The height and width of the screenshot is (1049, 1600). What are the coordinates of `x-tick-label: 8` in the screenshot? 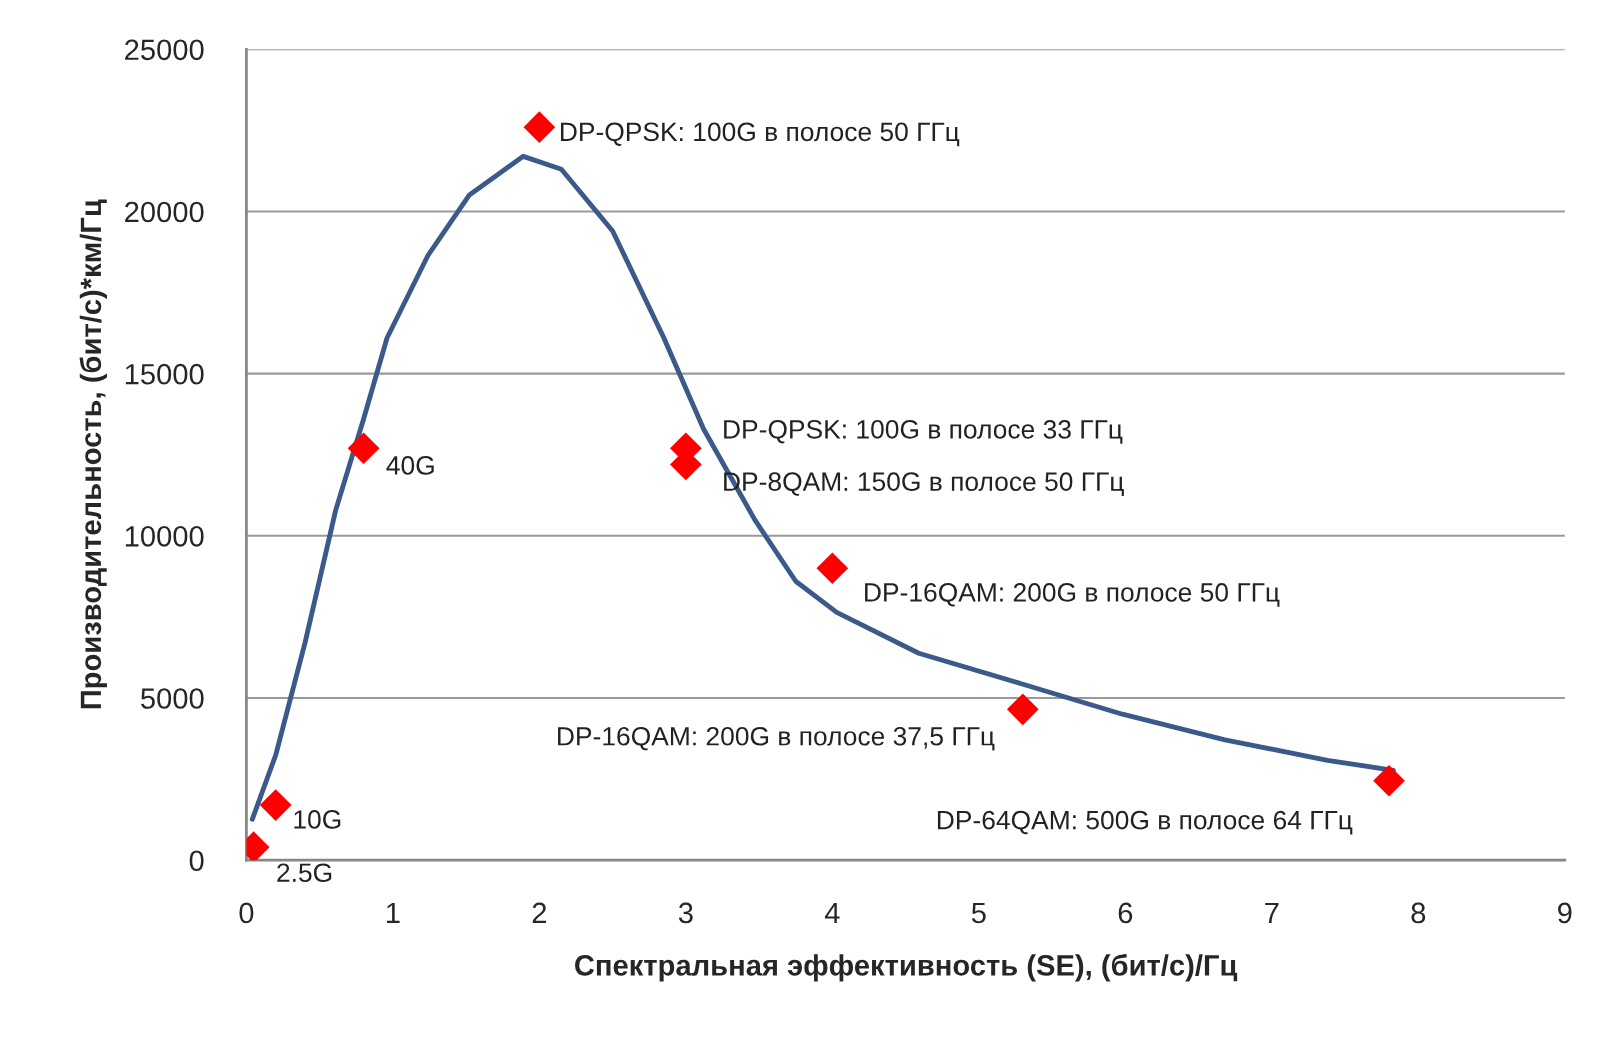 It's located at (1418, 913).